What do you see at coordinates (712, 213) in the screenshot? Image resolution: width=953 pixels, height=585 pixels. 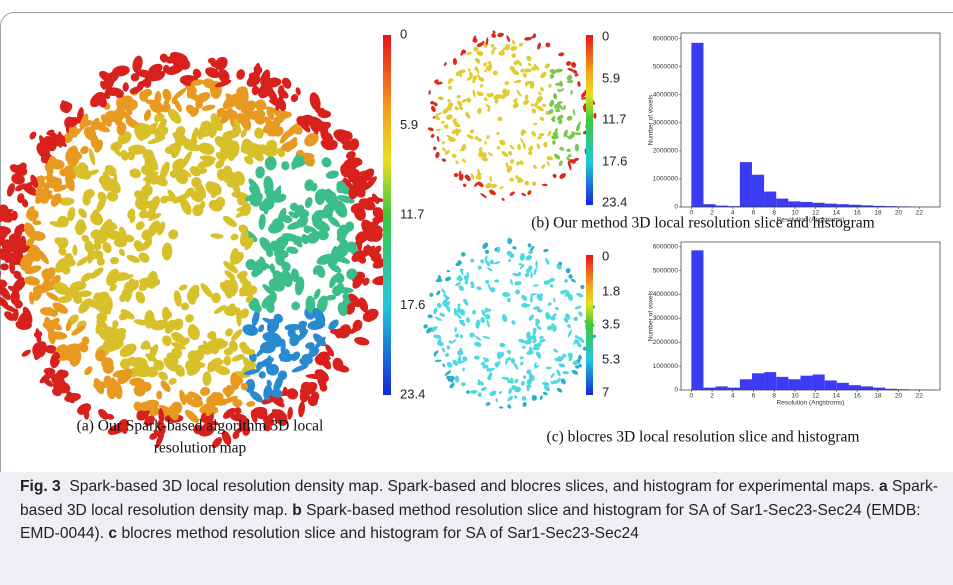 I see `x-tick-label: 2` at bounding box center [712, 213].